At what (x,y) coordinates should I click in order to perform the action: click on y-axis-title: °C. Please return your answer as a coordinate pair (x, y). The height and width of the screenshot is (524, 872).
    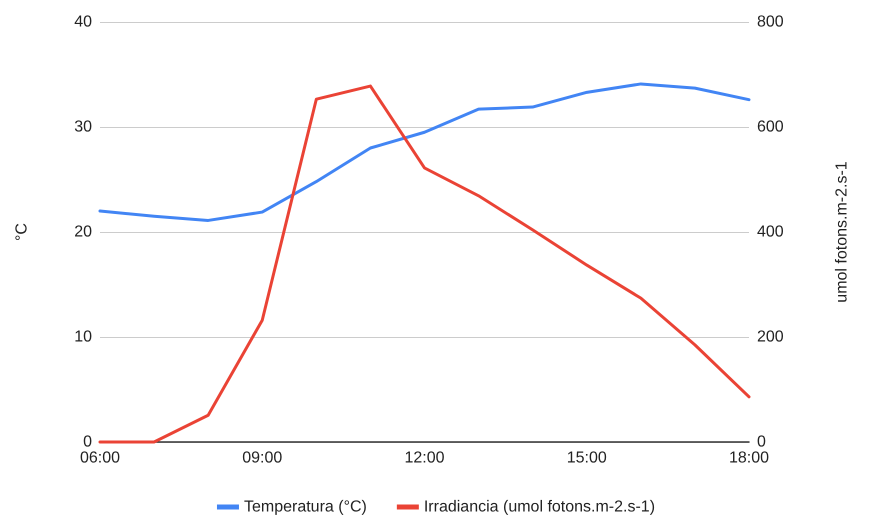
    Looking at the image, I should click on (22, 232).